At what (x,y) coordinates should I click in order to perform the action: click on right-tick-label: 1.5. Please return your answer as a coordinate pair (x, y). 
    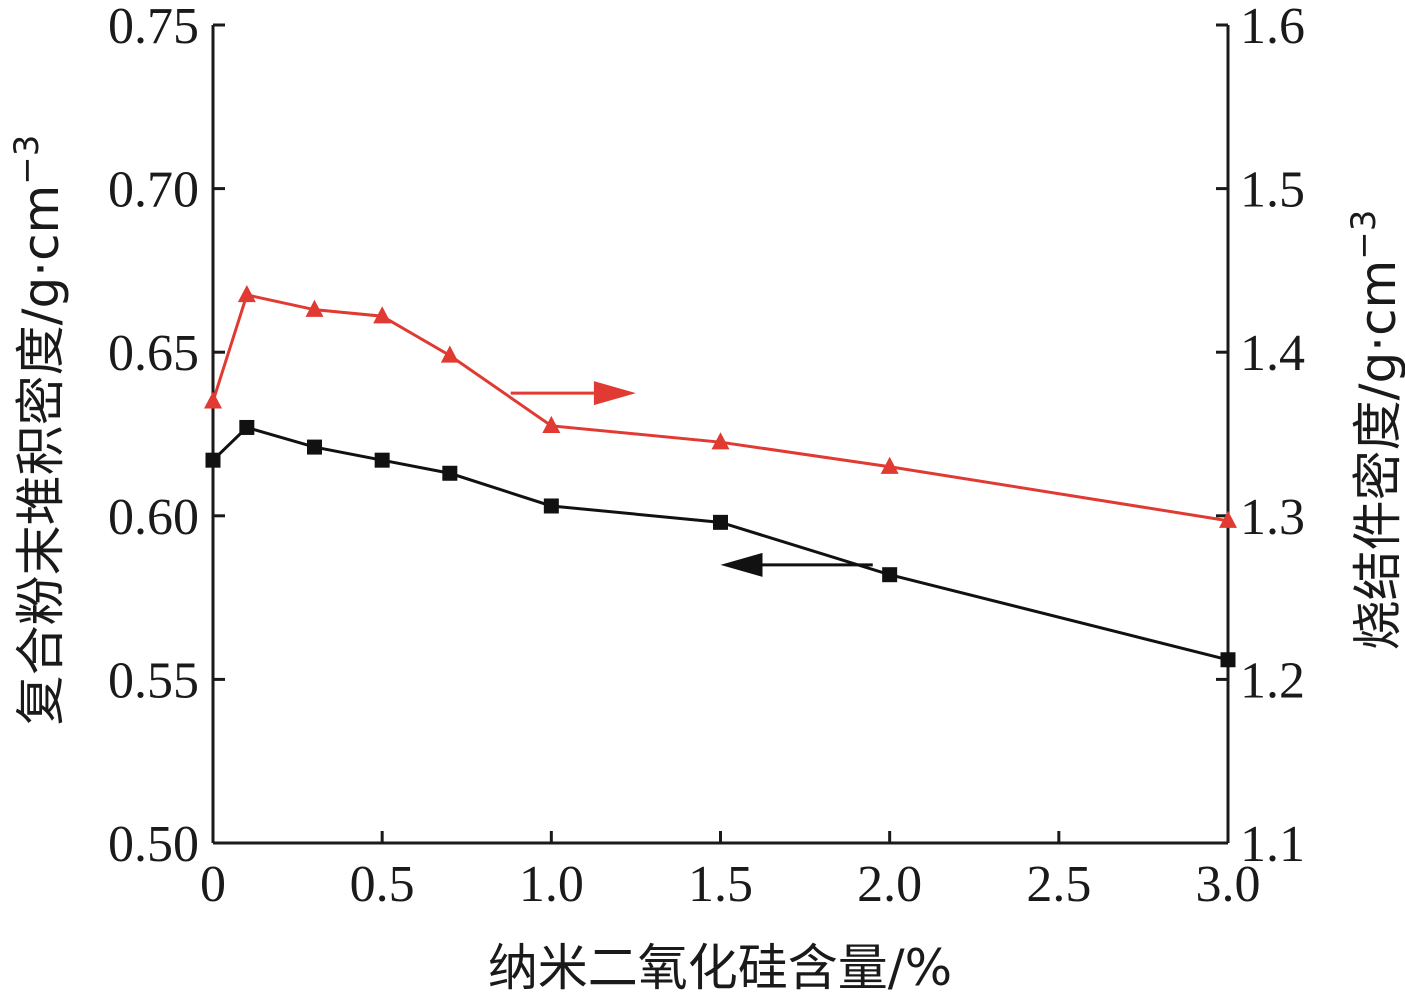
    Looking at the image, I should click on (1272, 190).